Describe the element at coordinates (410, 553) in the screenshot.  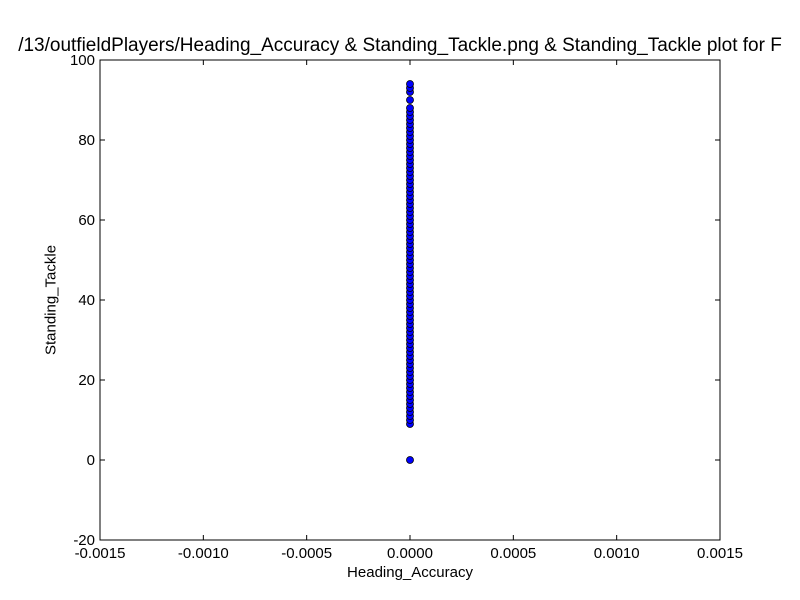
I see `x-tick-label: 0.0000` at that location.